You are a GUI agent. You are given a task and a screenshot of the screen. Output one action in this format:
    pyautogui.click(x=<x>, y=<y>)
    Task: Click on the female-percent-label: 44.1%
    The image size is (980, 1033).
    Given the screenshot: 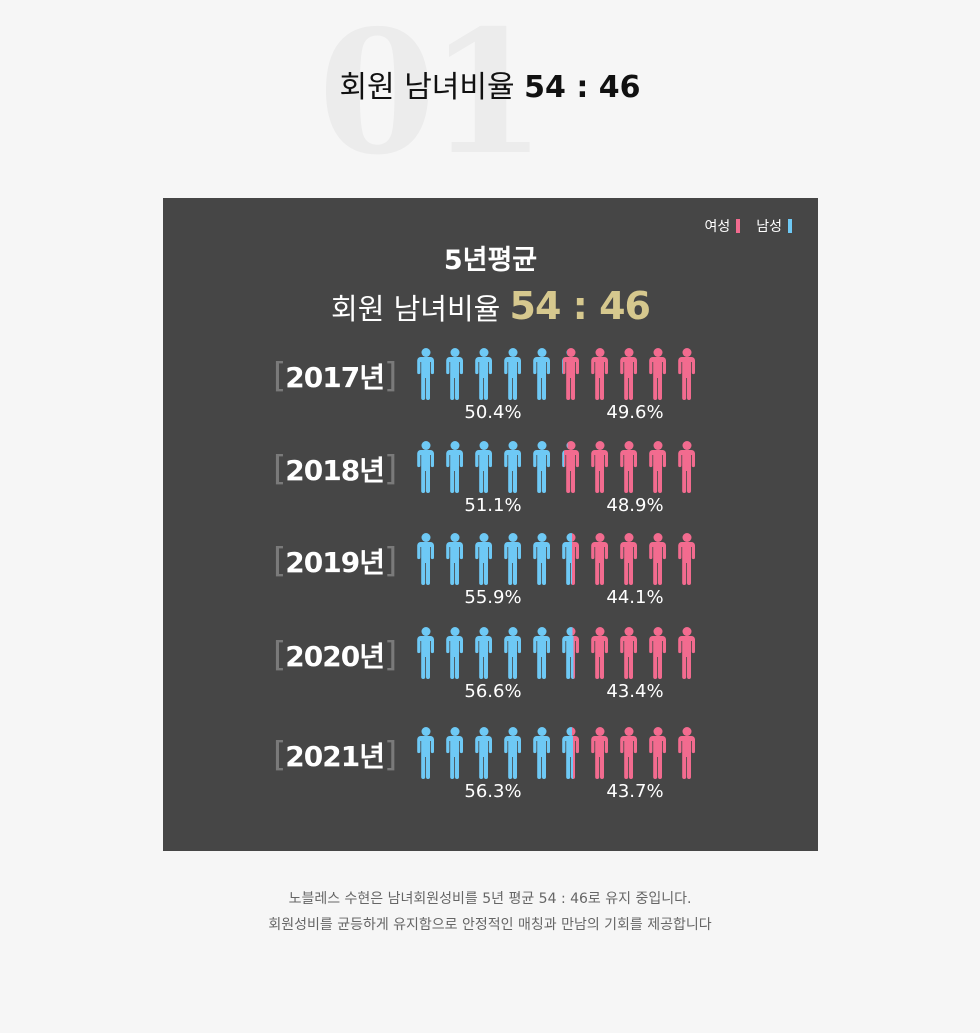 What is the action you would take?
    pyautogui.click(x=635, y=597)
    